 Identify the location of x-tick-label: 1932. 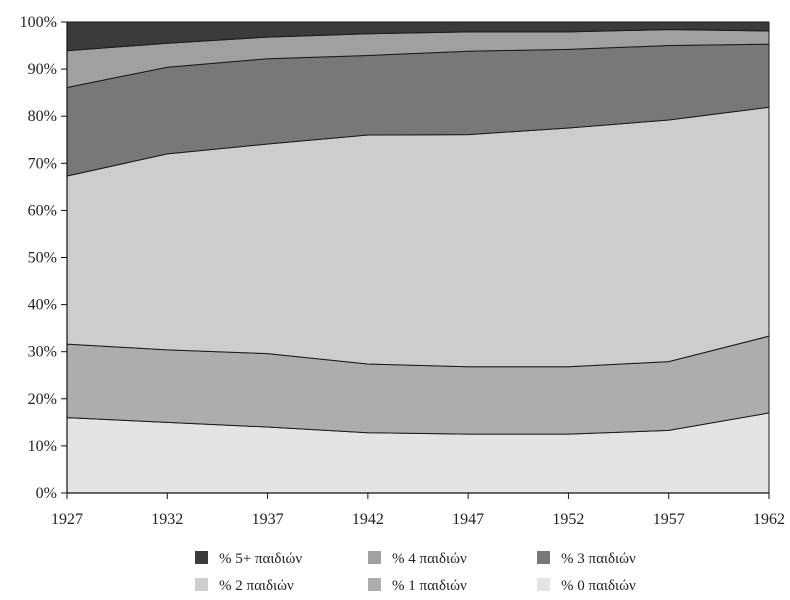
(167, 519).